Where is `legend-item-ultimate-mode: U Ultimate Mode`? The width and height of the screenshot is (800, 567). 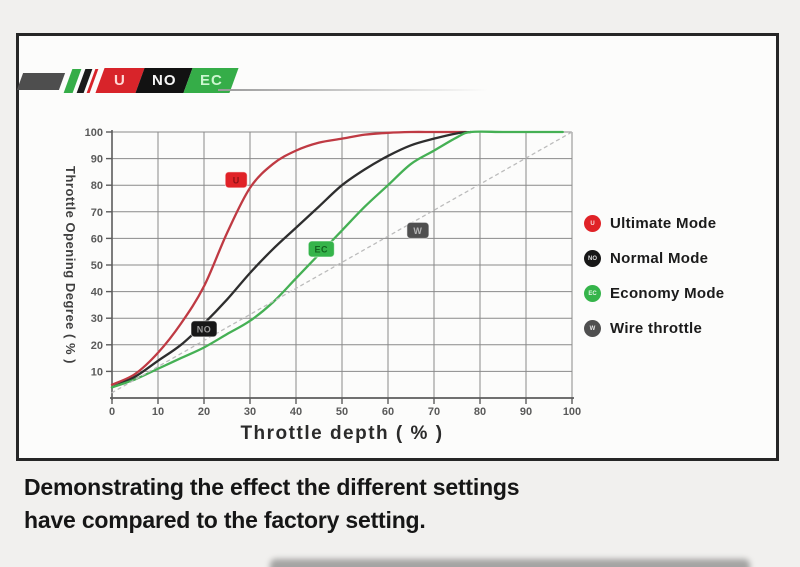 legend-item-ultimate-mode: U Ultimate Mode is located at coordinates (654, 223).